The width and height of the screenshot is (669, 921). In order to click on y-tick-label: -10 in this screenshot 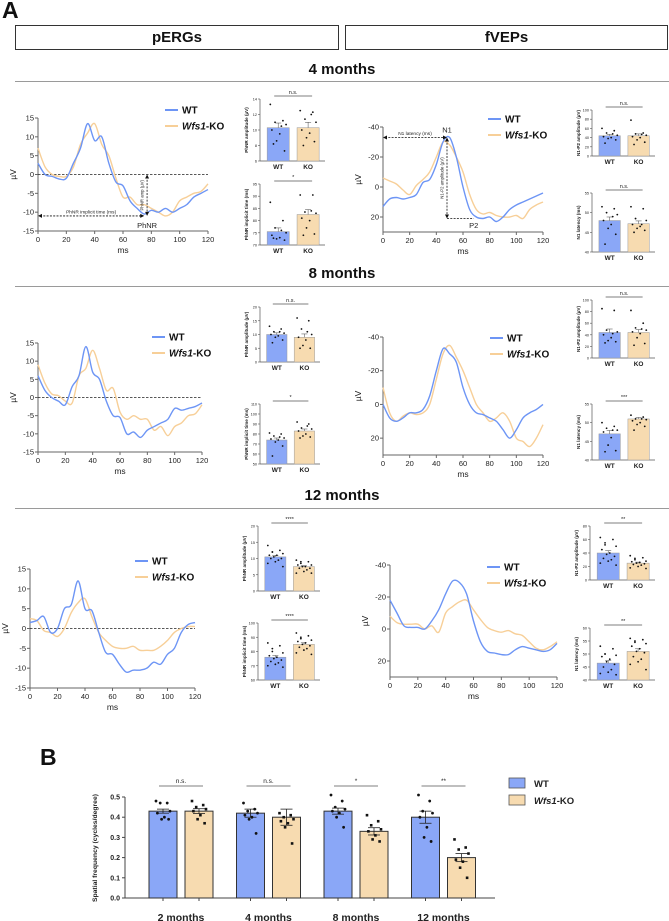, I will do `click(28, 212)`.